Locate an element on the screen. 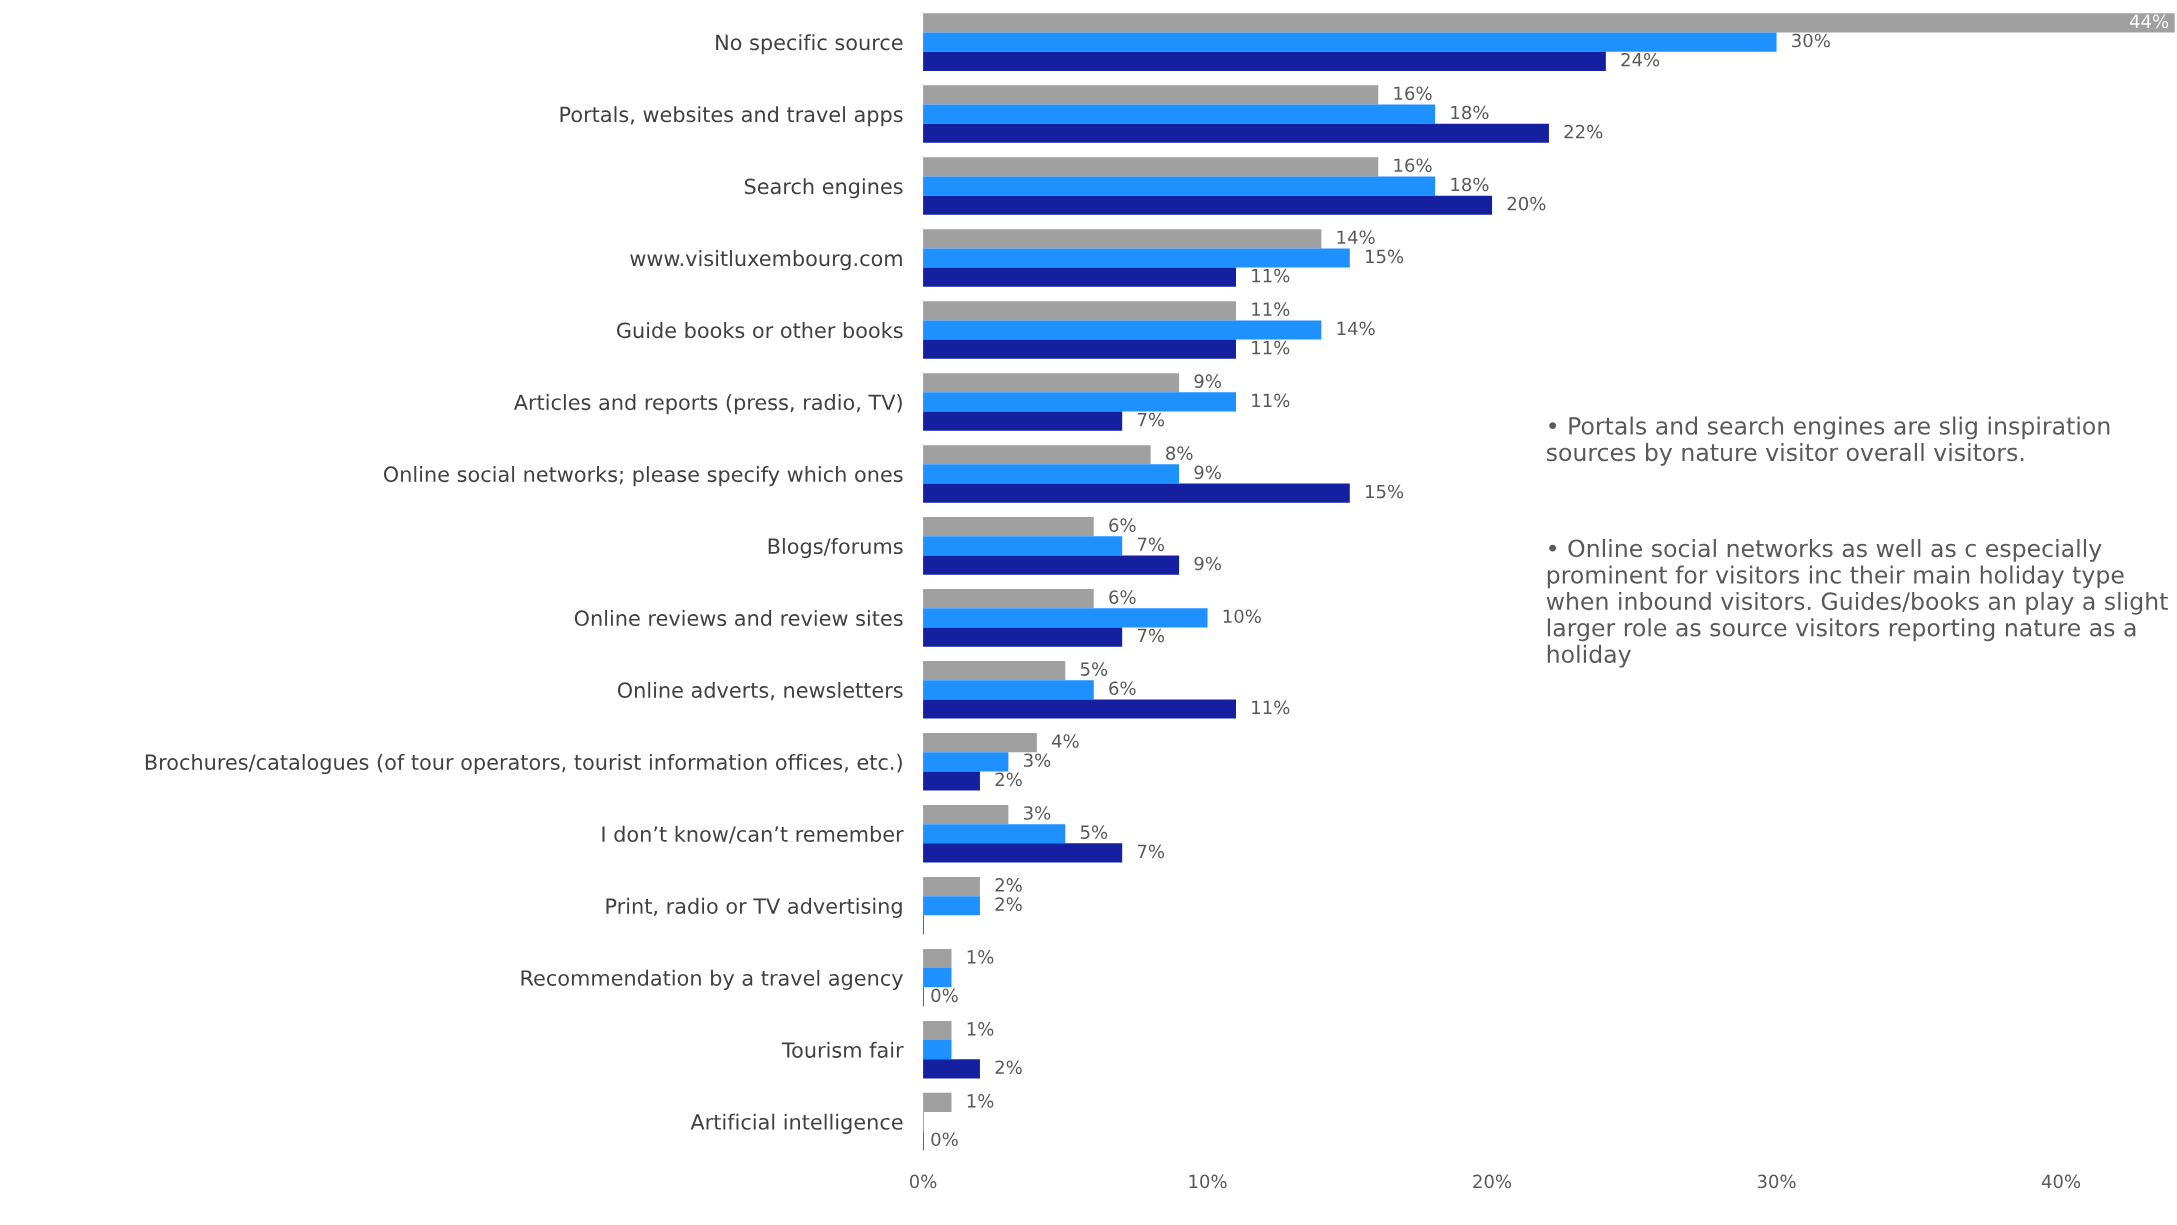  y-tick-label: Guide books or other books is located at coordinates (760, 330).